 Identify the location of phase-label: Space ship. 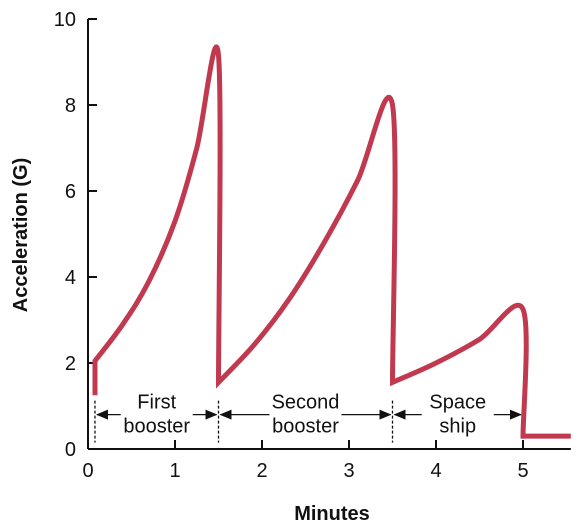
(457, 415).